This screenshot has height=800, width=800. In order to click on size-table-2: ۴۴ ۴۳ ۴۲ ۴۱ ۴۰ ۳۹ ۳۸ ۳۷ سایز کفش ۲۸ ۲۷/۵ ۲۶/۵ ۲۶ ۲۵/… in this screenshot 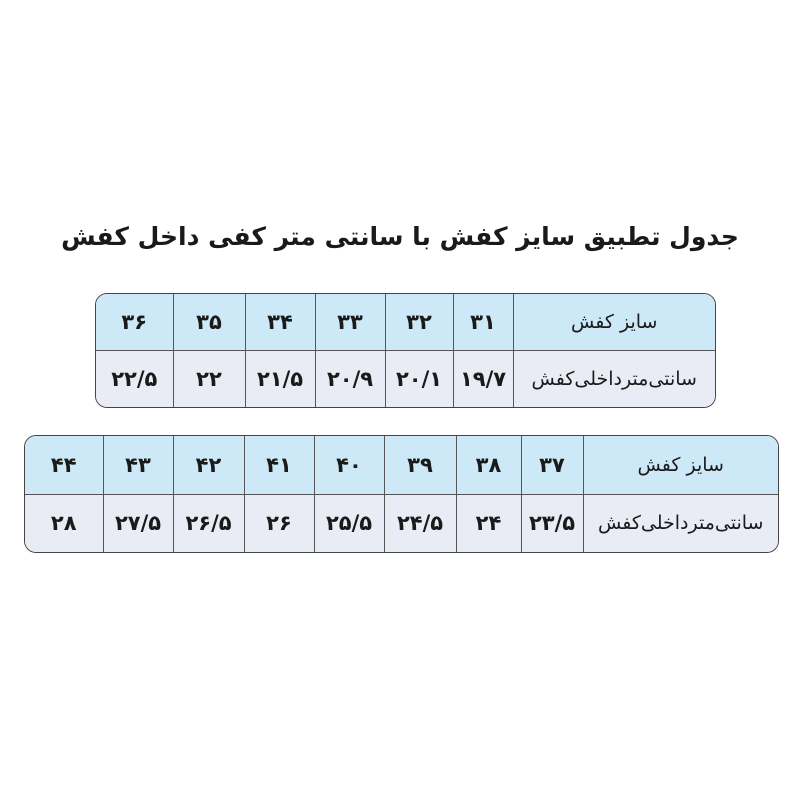, I will do `click(401, 494)`.